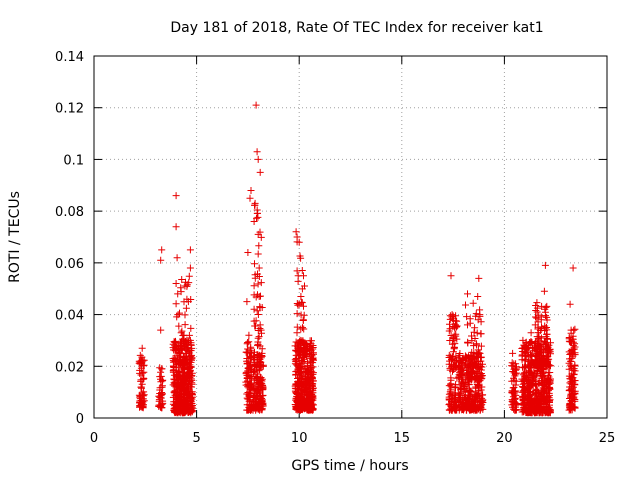 This screenshot has width=640, height=480. What do you see at coordinates (299, 438) in the screenshot?
I see `x-tick-label: 10` at bounding box center [299, 438].